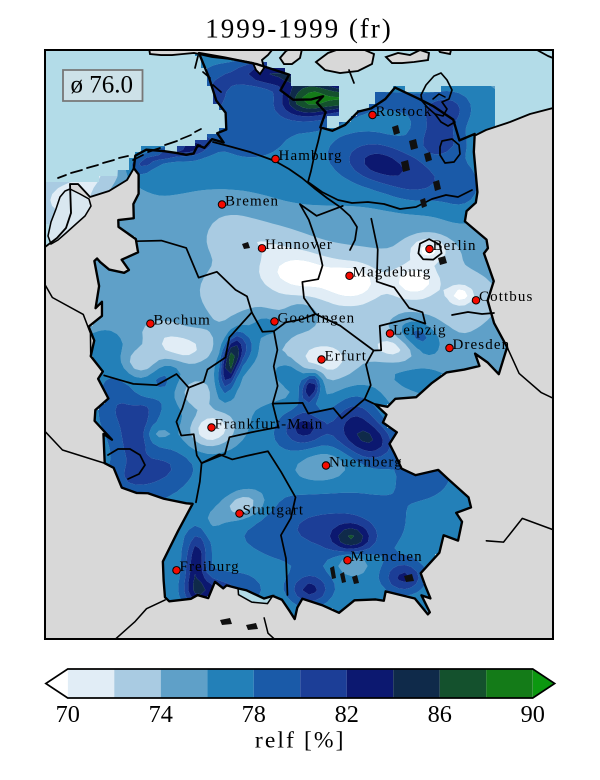 The height and width of the screenshot is (780, 600). I want to click on svg-text: 1999-1999 (fr), so click(298, 29).